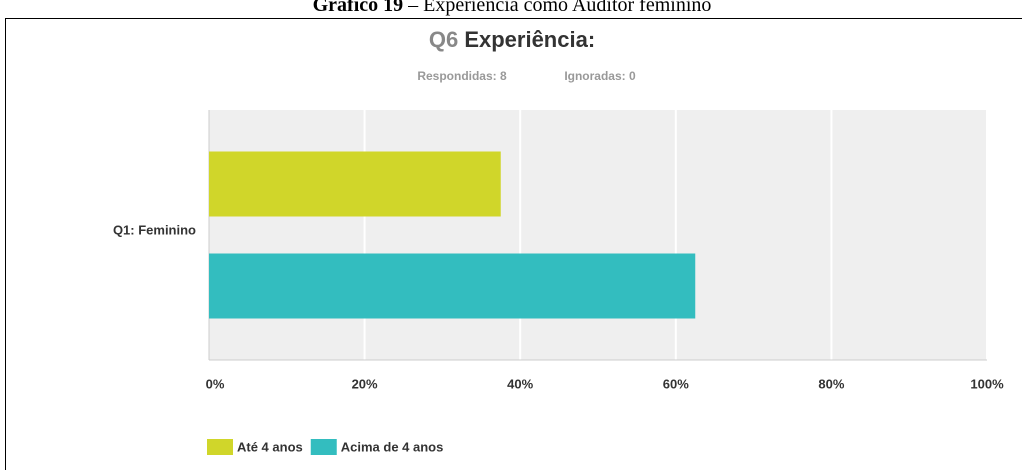 The image size is (1022, 470). What do you see at coordinates (987, 383) in the screenshot?
I see `x-tick-label: 100%` at bounding box center [987, 383].